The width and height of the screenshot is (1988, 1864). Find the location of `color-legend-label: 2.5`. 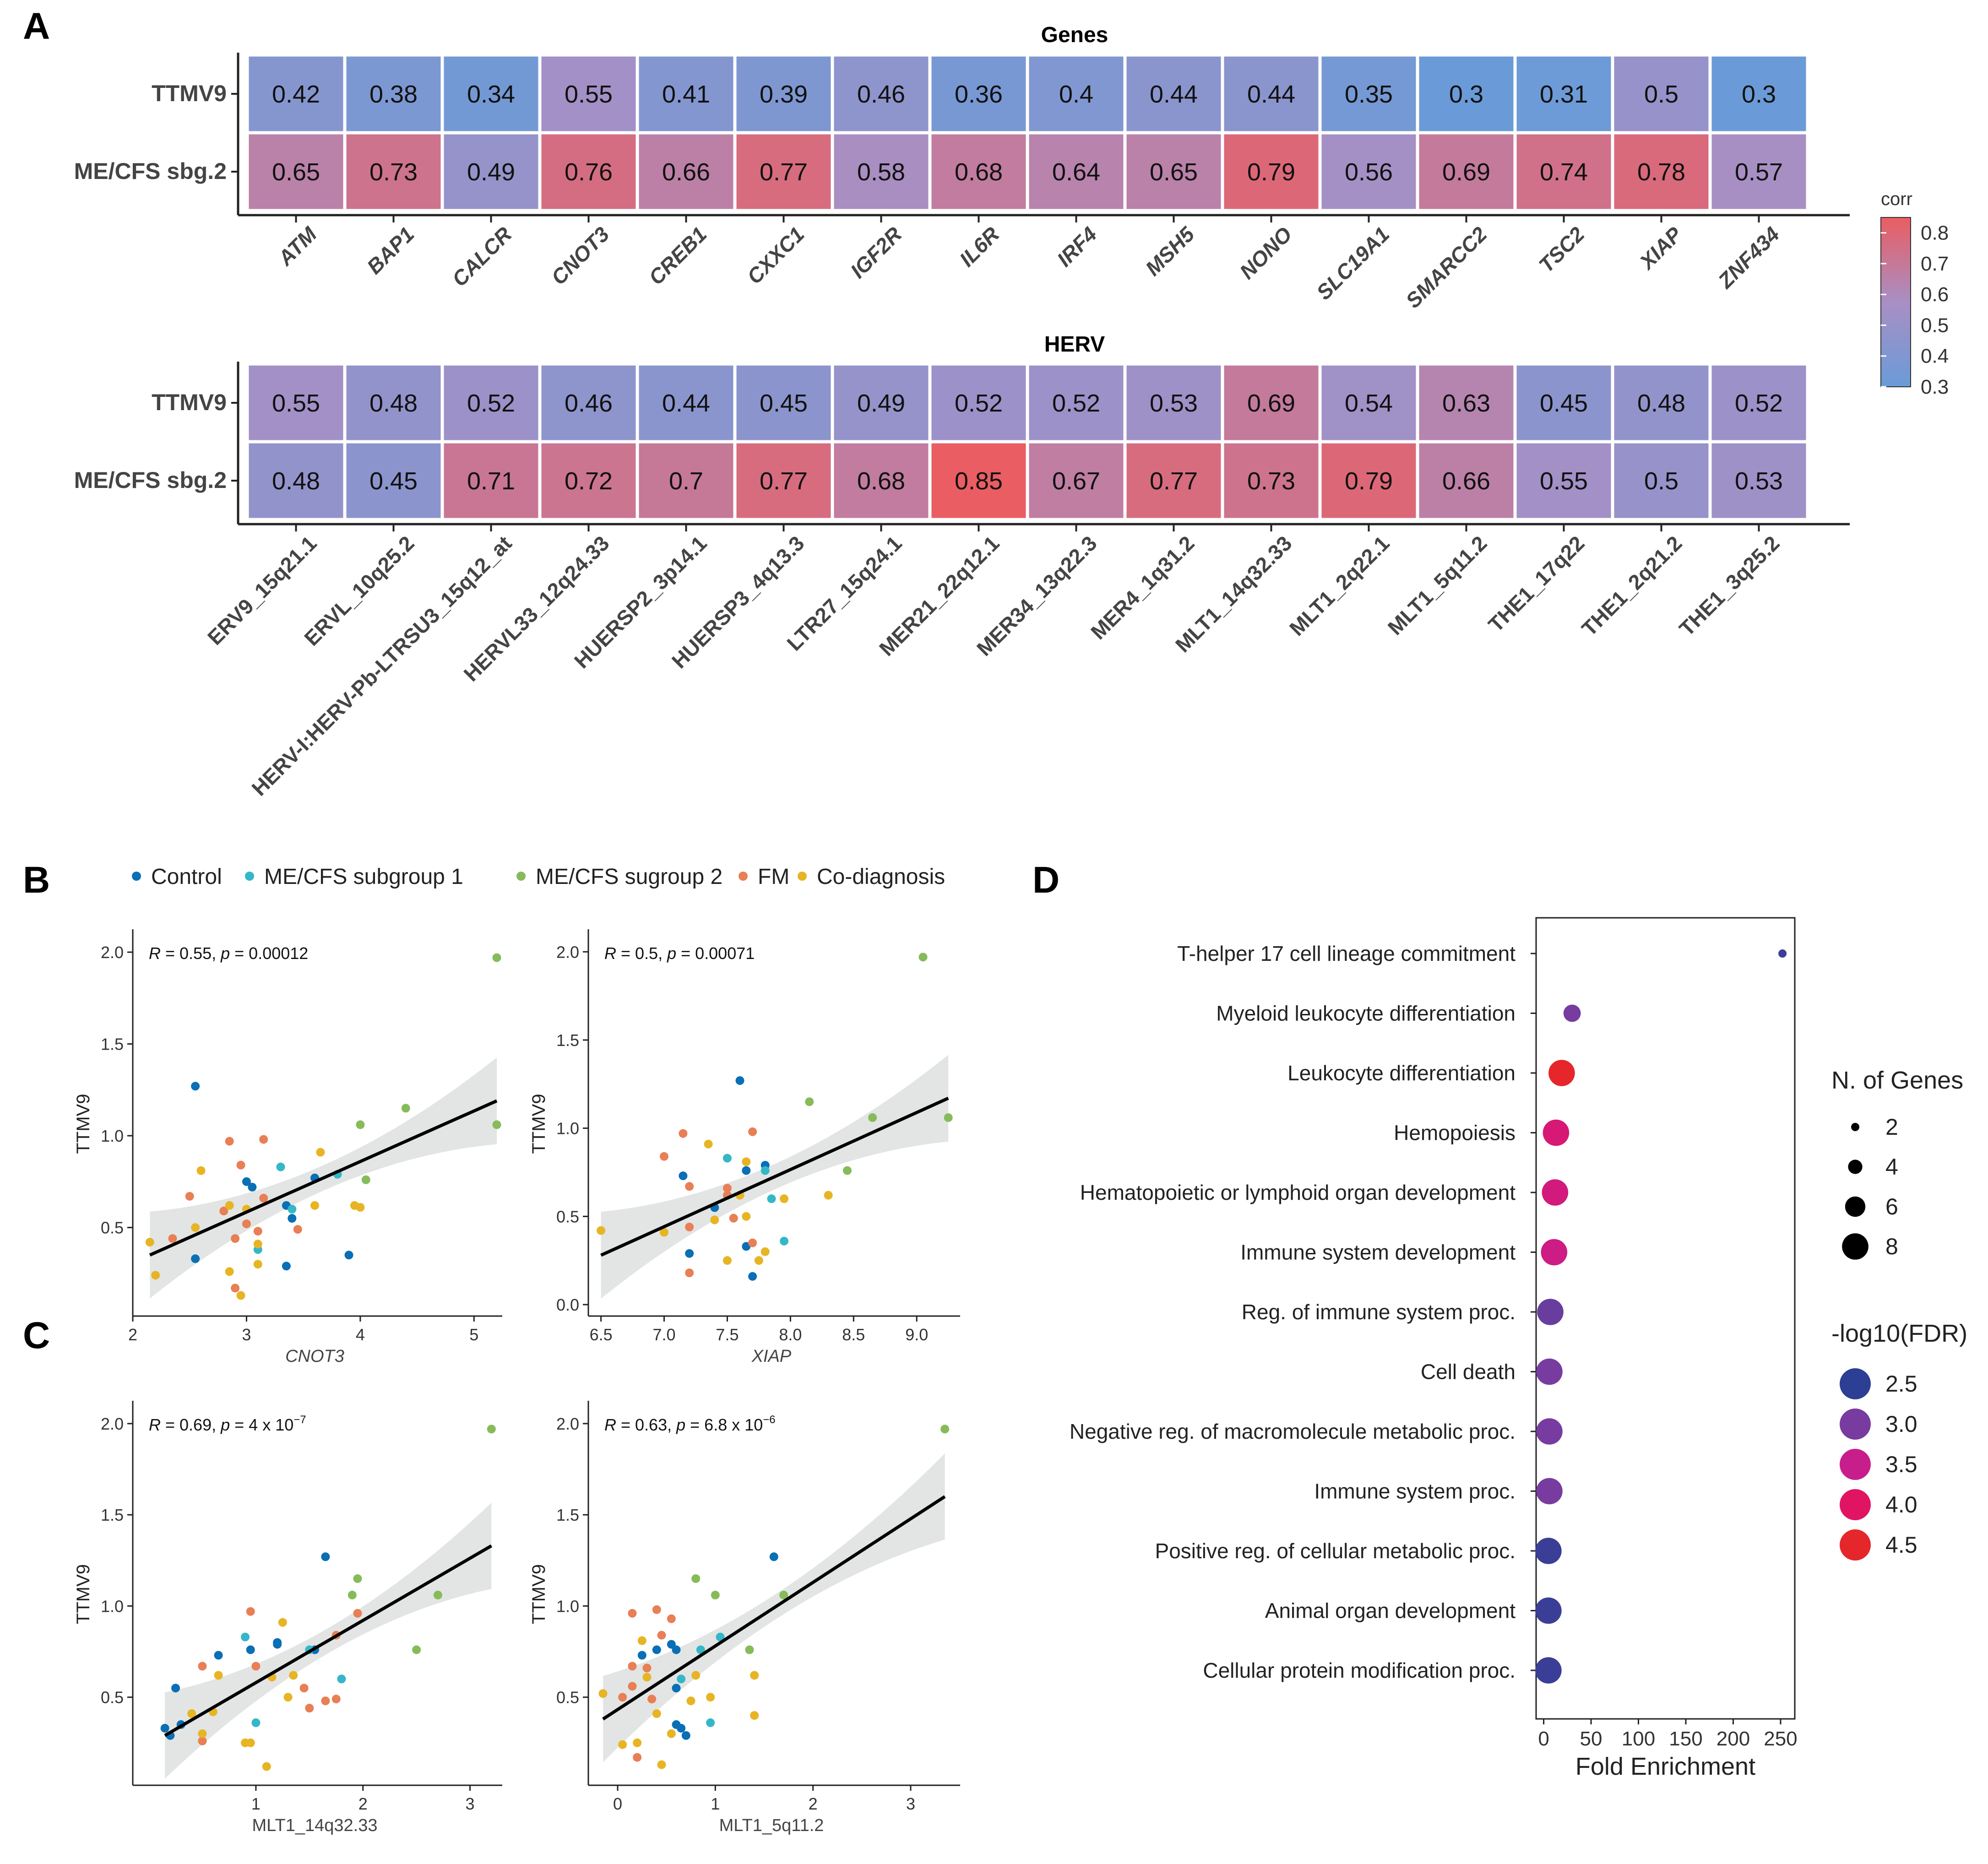

color-legend-label: 2.5 is located at coordinates (1901, 1384).